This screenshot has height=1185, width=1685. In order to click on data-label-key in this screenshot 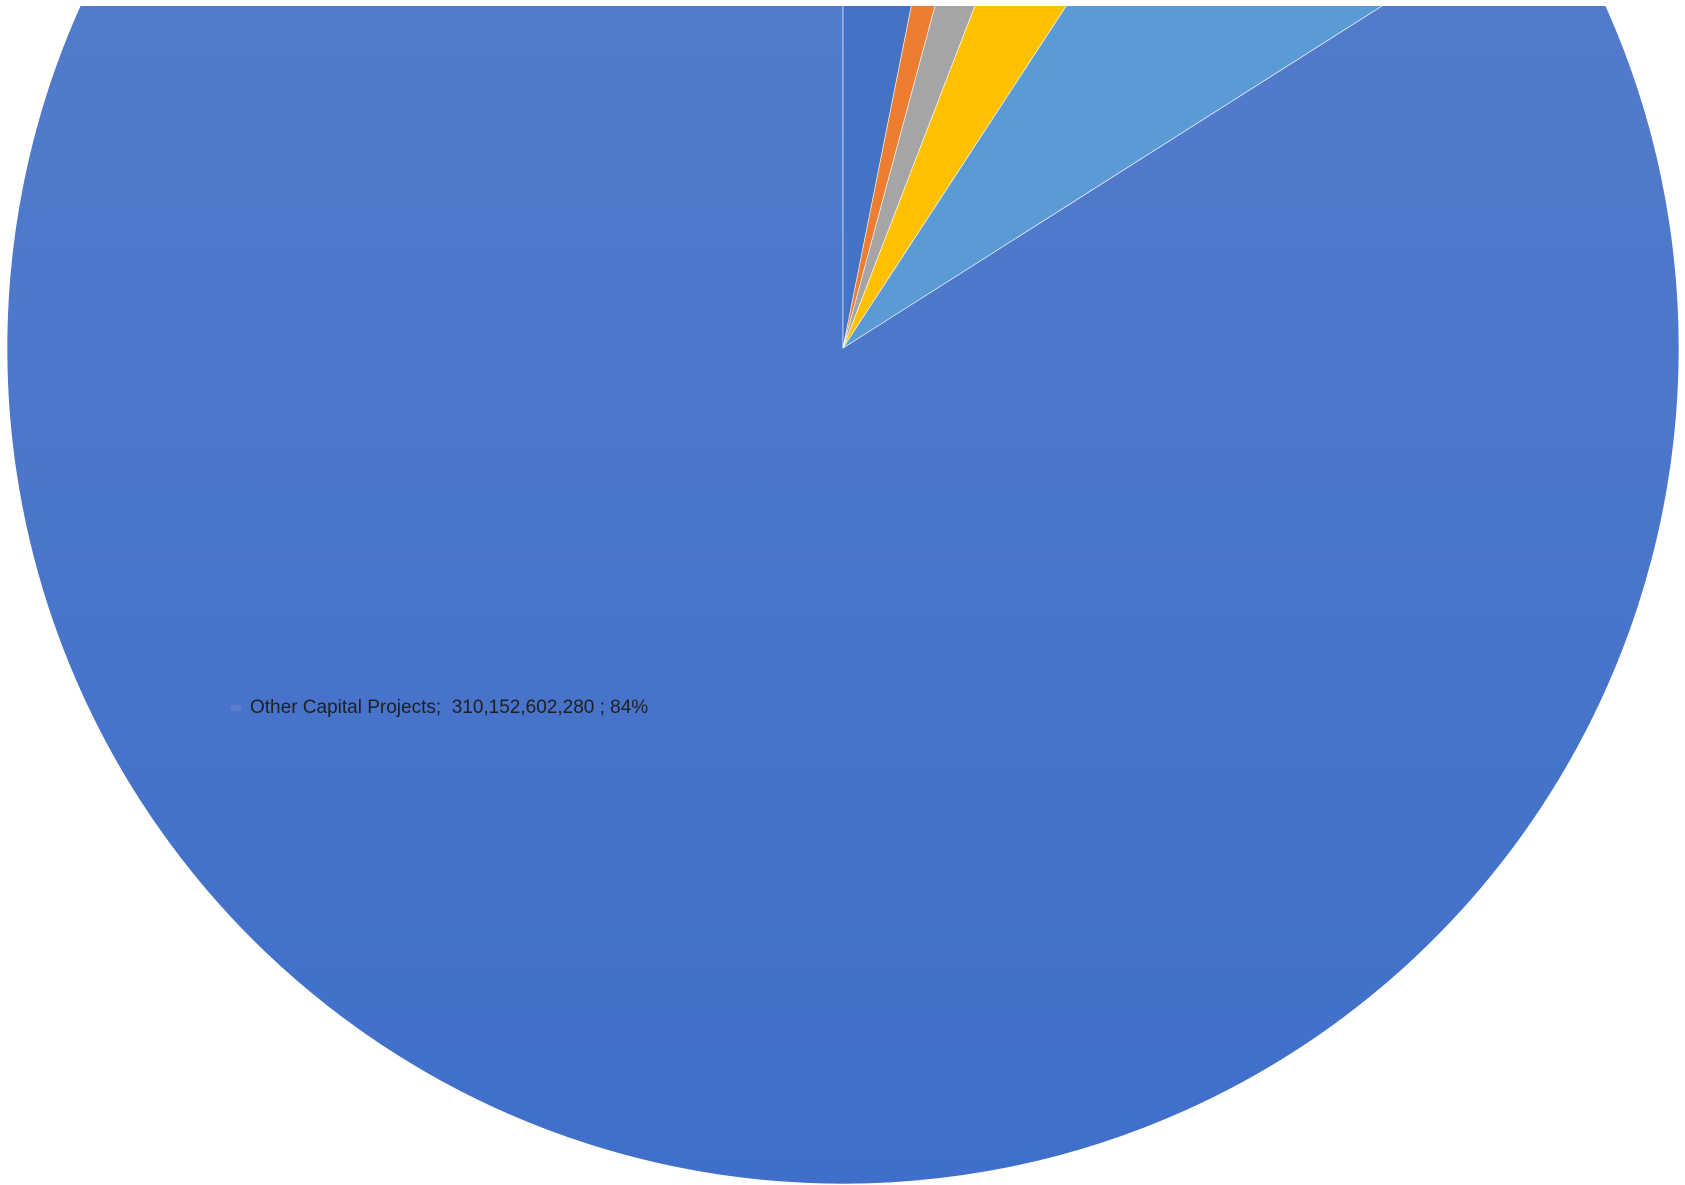, I will do `click(236, 708)`.